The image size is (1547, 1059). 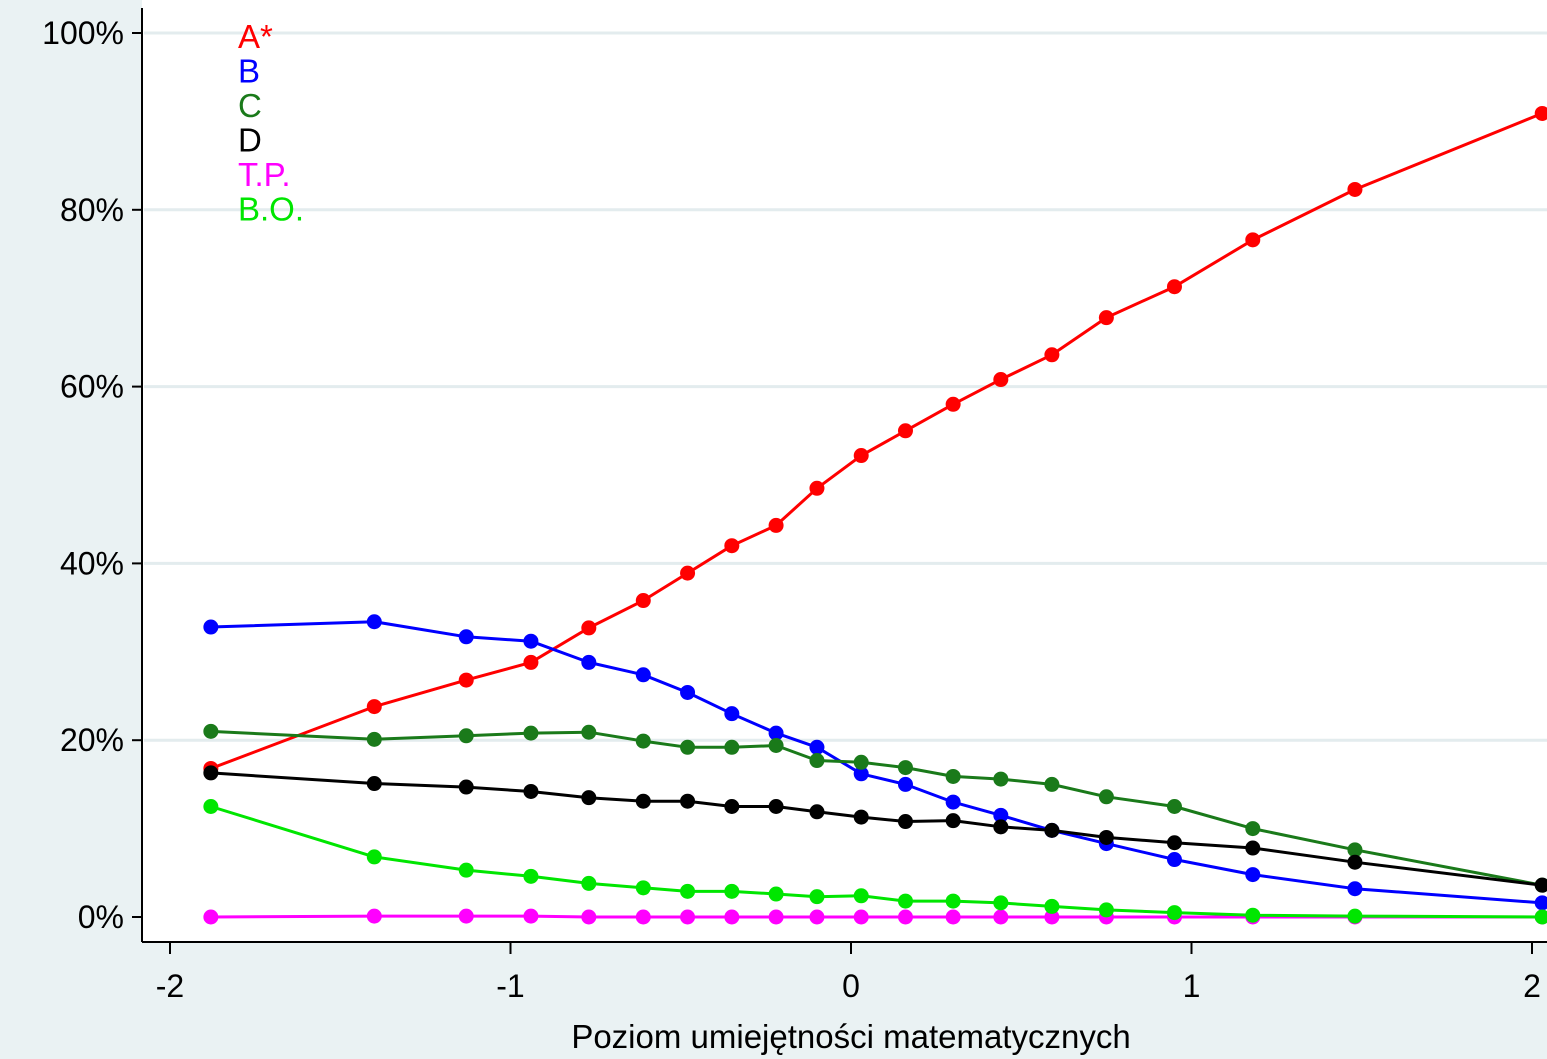 What do you see at coordinates (83, 33) in the screenshot?
I see `y-tick-label: 100%` at bounding box center [83, 33].